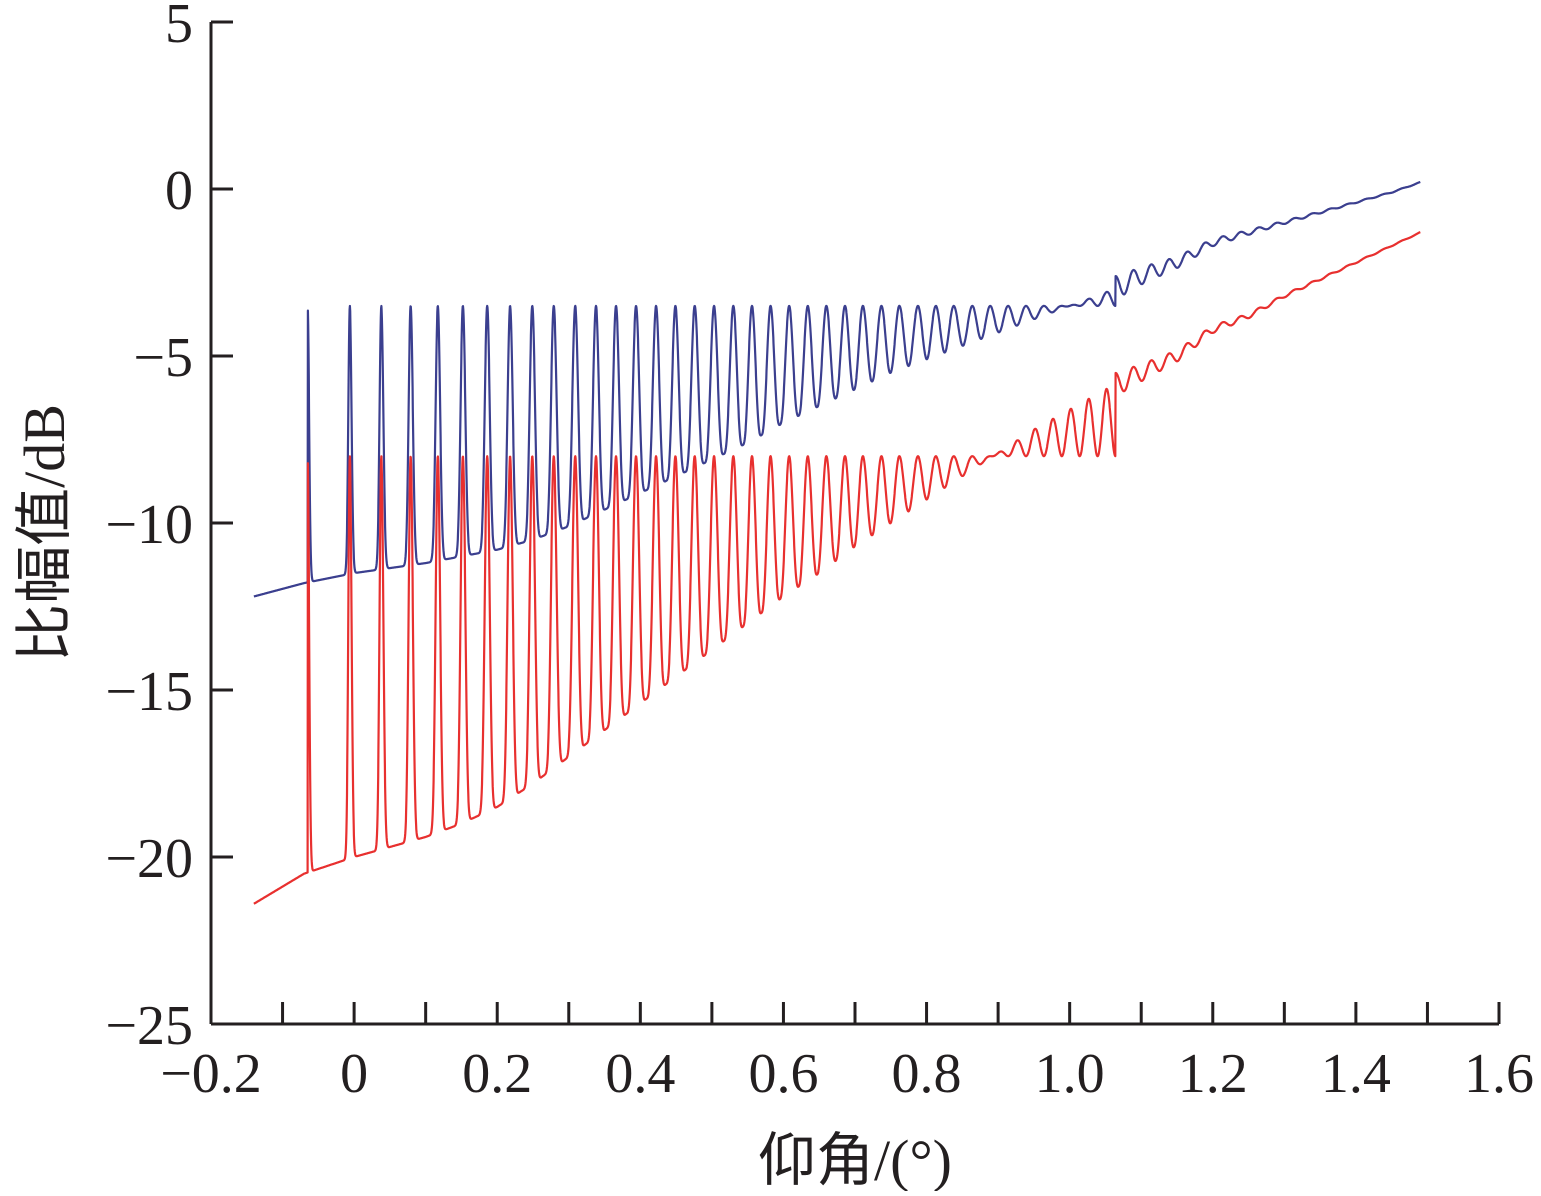 The height and width of the screenshot is (1196, 1541). Describe the element at coordinates (1499, 1074) in the screenshot. I see `x-tick-label: 1.6` at that location.